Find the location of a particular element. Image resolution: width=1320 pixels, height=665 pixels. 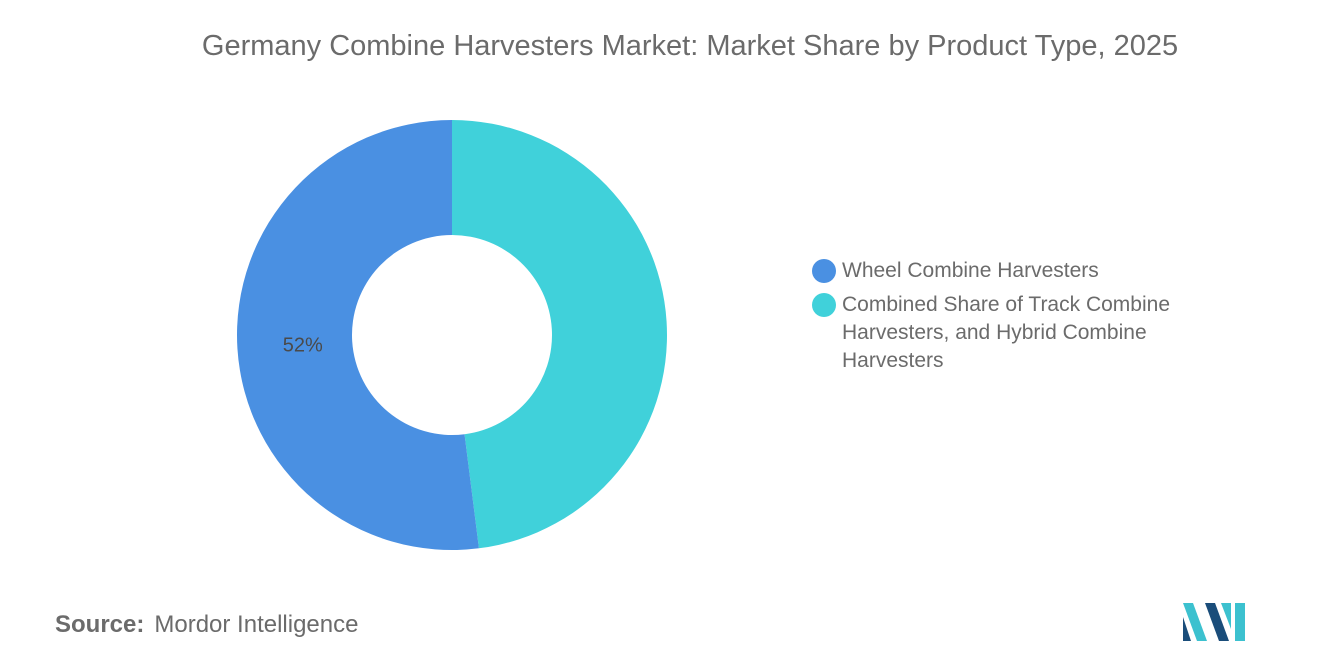

source-note: Source: Mordor Intelligence is located at coordinates (206, 625).